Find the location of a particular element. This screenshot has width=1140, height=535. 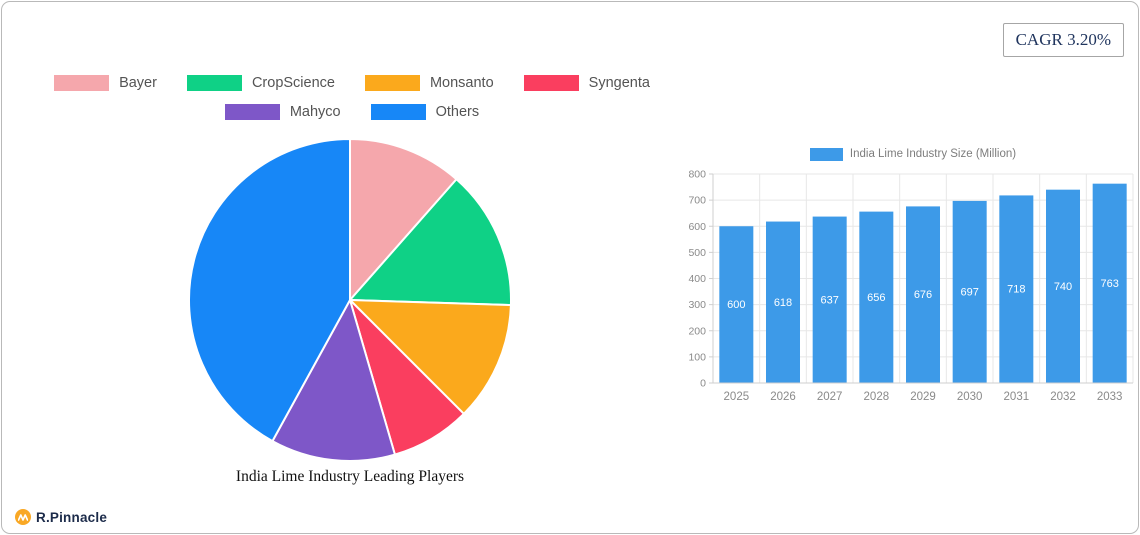

bar-2030 is located at coordinates (969, 291).